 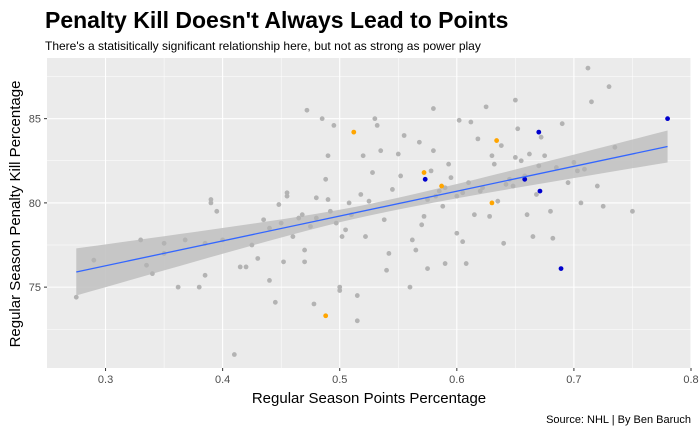 I want to click on y-tick-label: 75, so click(x=35, y=288).